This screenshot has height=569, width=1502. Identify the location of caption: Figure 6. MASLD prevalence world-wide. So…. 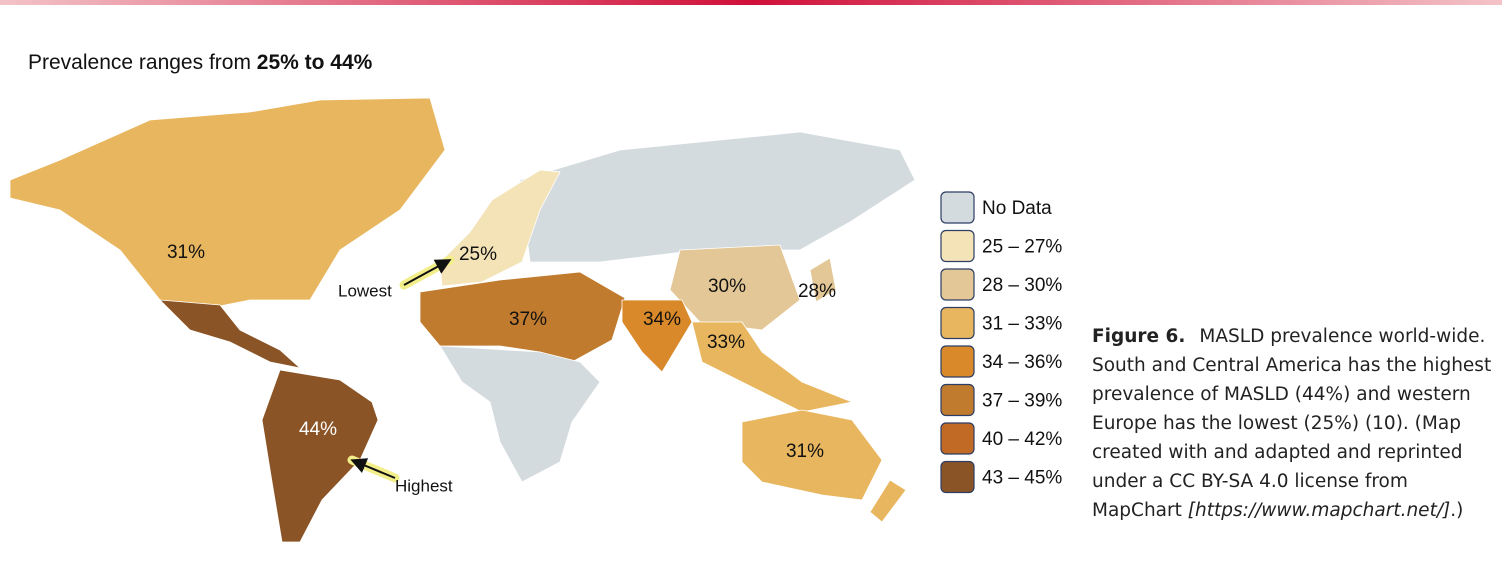
(1294, 423).